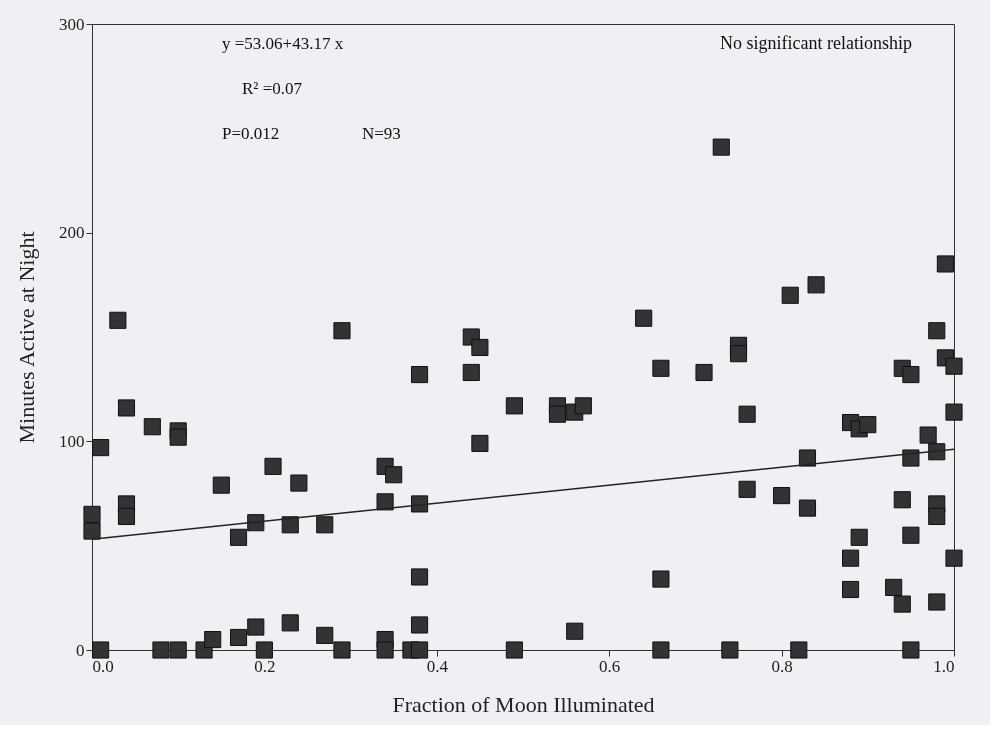  What do you see at coordinates (72, 233) in the screenshot?
I see `y-tick-label: 200` at bounding box center [72, 233].